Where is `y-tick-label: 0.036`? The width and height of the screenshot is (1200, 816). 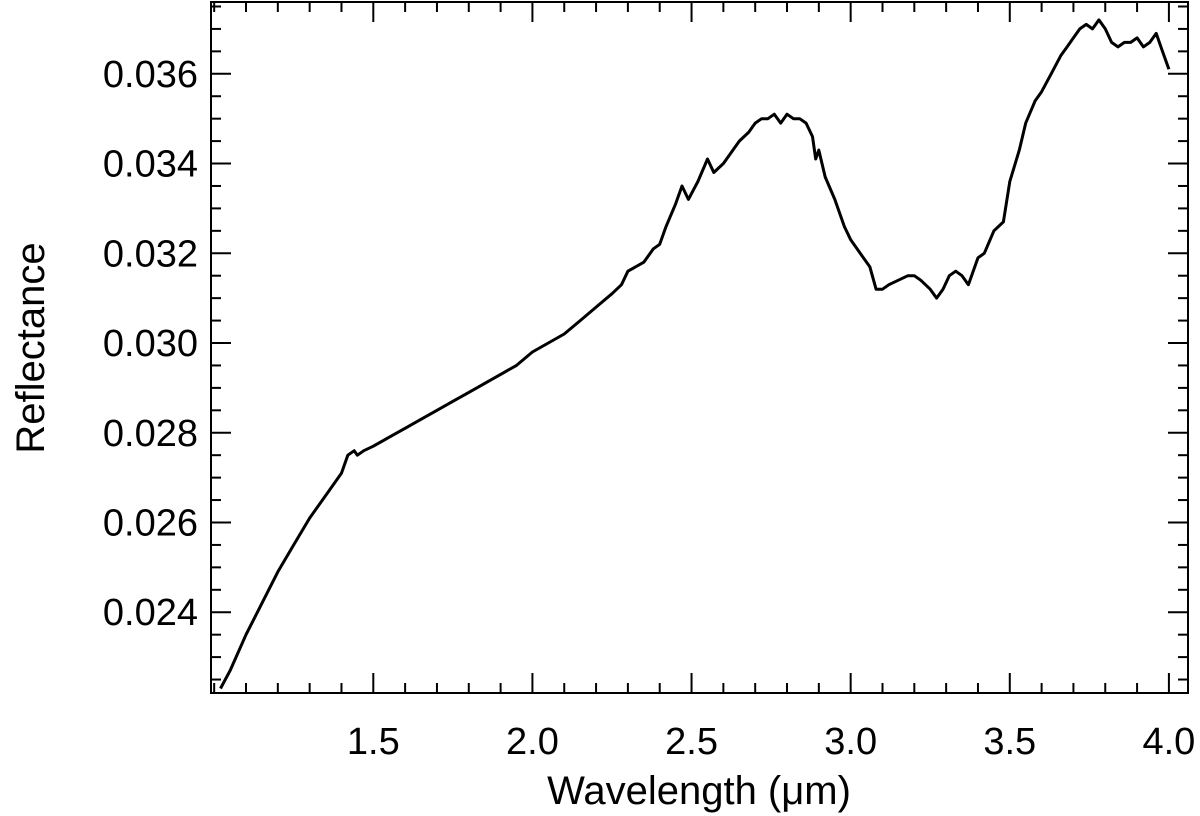
y-tick-label: 0.036 is located at coordinates (150, 75).